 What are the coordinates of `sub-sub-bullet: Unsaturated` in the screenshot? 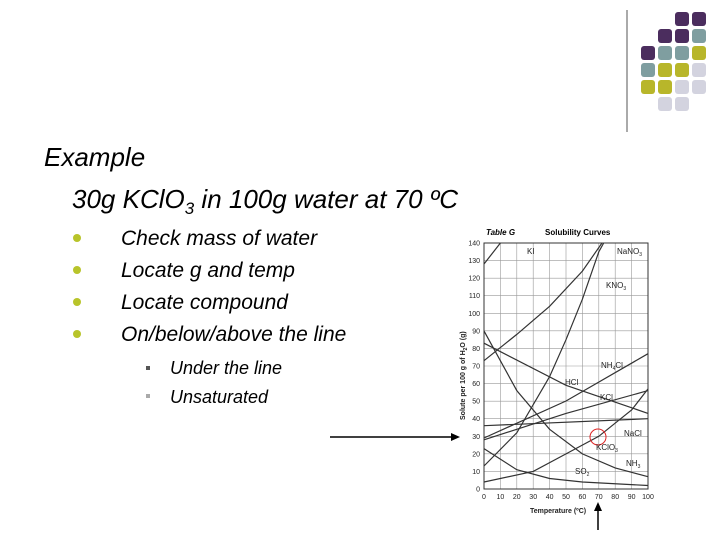 It's located at (219, 397).